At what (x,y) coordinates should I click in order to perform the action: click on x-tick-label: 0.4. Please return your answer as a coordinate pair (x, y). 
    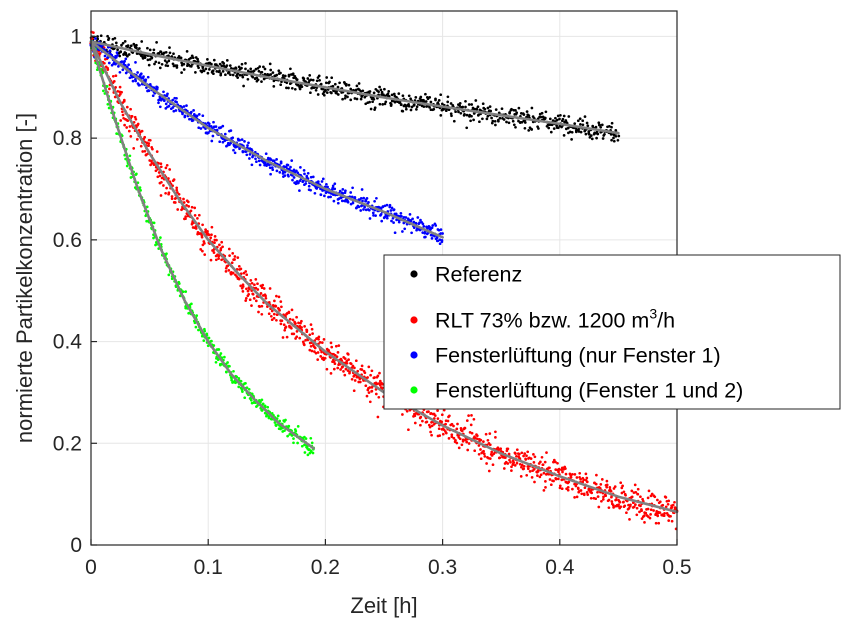
    Looking at the image, I should click on (560, 567).